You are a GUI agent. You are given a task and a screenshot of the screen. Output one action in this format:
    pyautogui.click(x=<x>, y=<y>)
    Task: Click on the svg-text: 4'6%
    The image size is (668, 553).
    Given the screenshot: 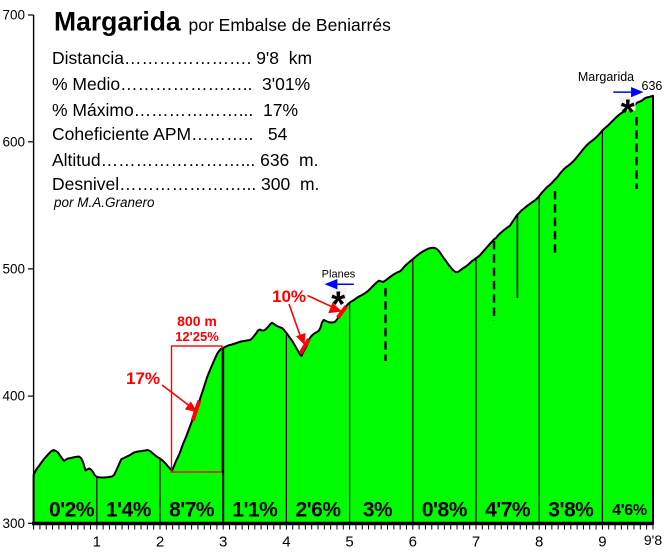 What is the action you would take?
    pyautogui.click(x=629, y=510)
    